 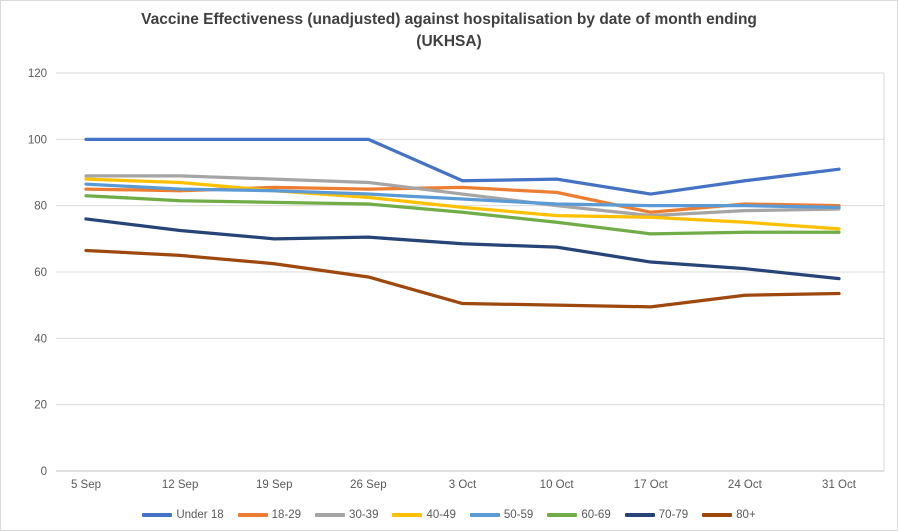 I want to click on x-tick-label: 10 Oct, so click(x=557, y=485).